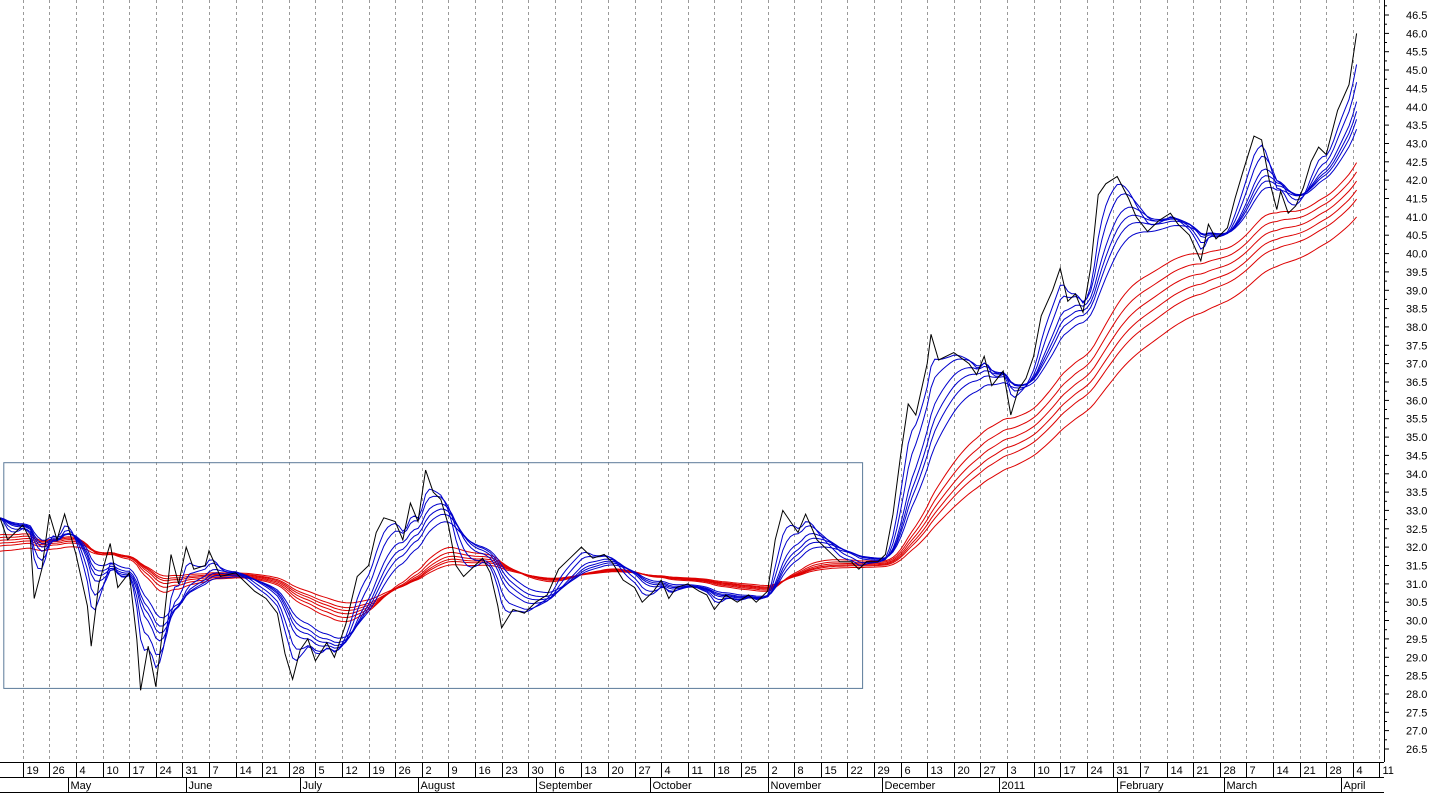 Image resolution: width=1432 pixels, height=794 pixels. I want to click on x-tick-label: 23, so click(512, 771).